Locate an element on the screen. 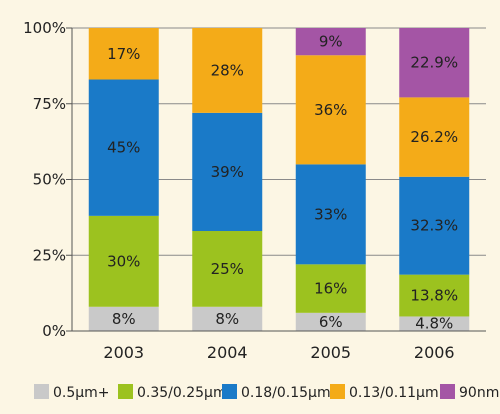 This screenshot has width=500, height=414. data-label: 4.8% is located at coordinates (434, 324).